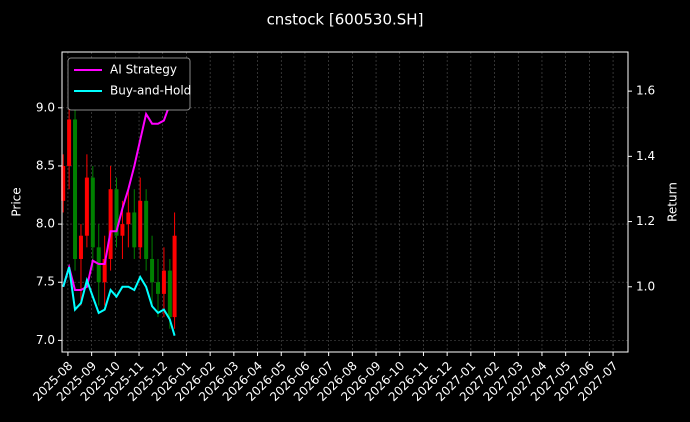  What do you see at coordinates (45, 165) in the screenshot?
I see `y-tick-label: 8.5` at bounding box center [45, 165].